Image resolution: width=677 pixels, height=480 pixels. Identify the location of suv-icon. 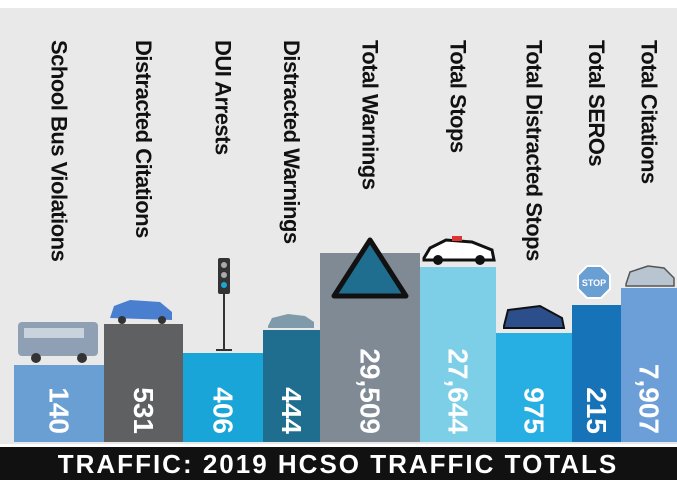
(534, 316).